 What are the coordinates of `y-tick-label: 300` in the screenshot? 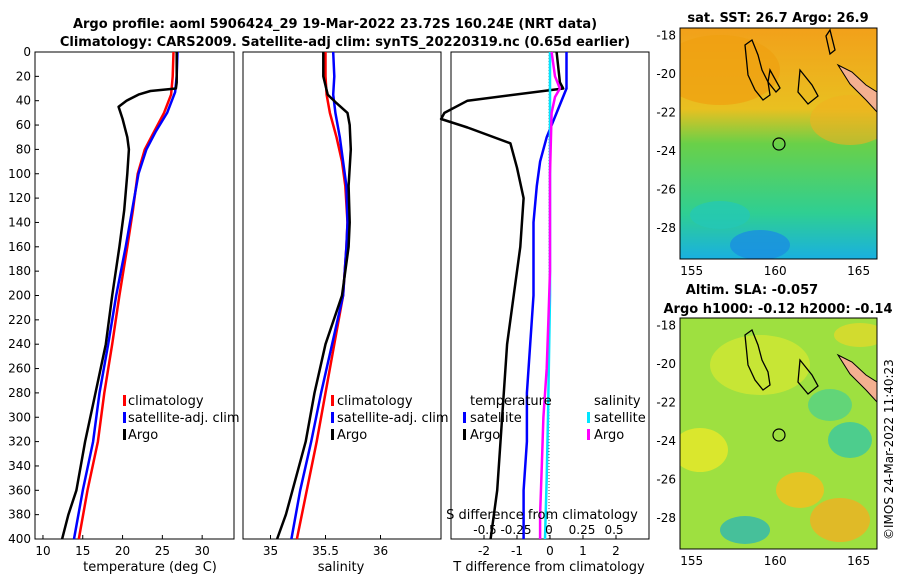 It's located at (19, 417).